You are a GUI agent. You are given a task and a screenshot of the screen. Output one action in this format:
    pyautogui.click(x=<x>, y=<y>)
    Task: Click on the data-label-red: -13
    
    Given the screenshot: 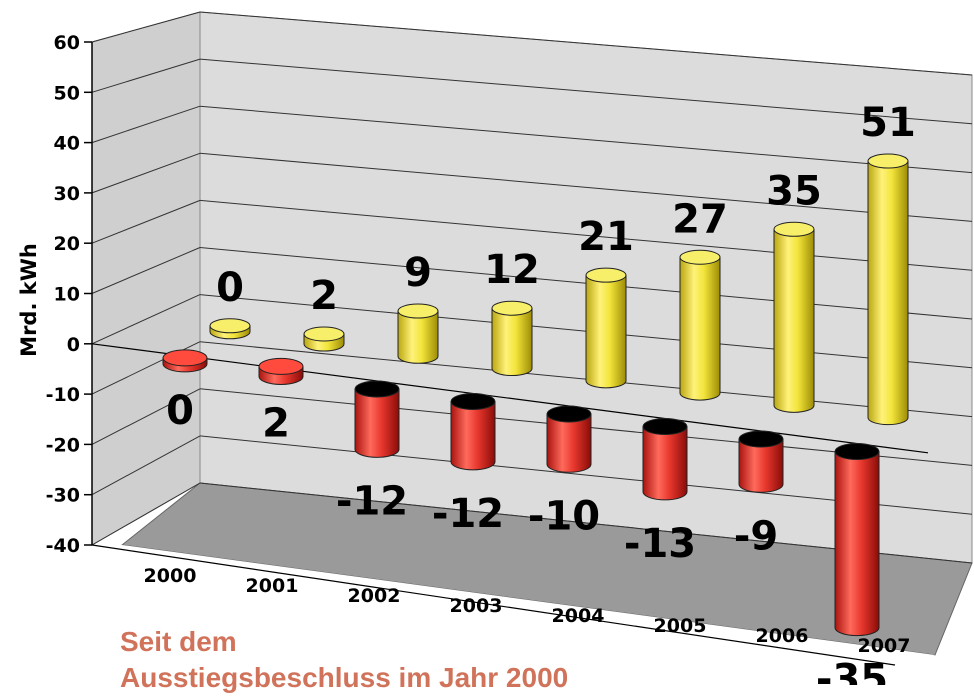 What is the action you would take?
    pyautogui.click(x=660, y=544)
    